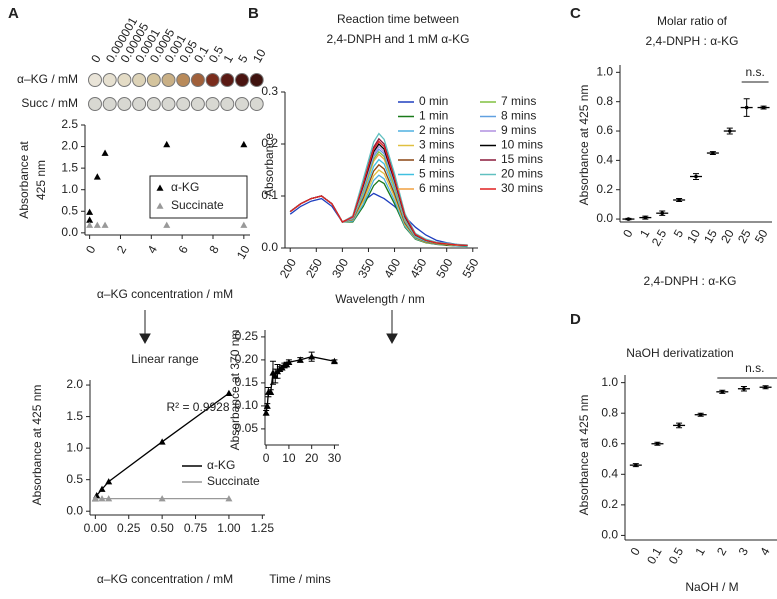  I want to click on legend-label: 1 min, so click(433, 116).